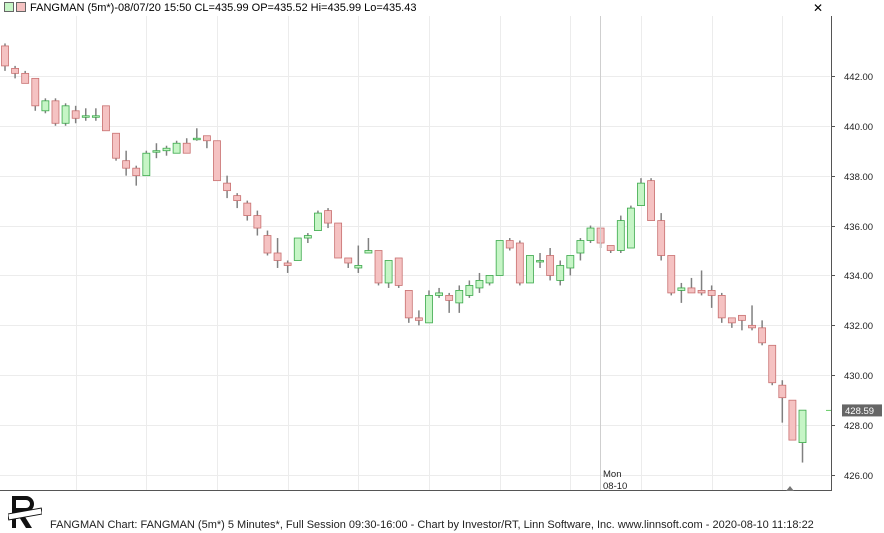 The height and width of the screenshot is (533, 884). What do you see at coordinates (21, 7) in the screenshot?
I see `down-color-swatch-icon` at bounding box center [21, 7].